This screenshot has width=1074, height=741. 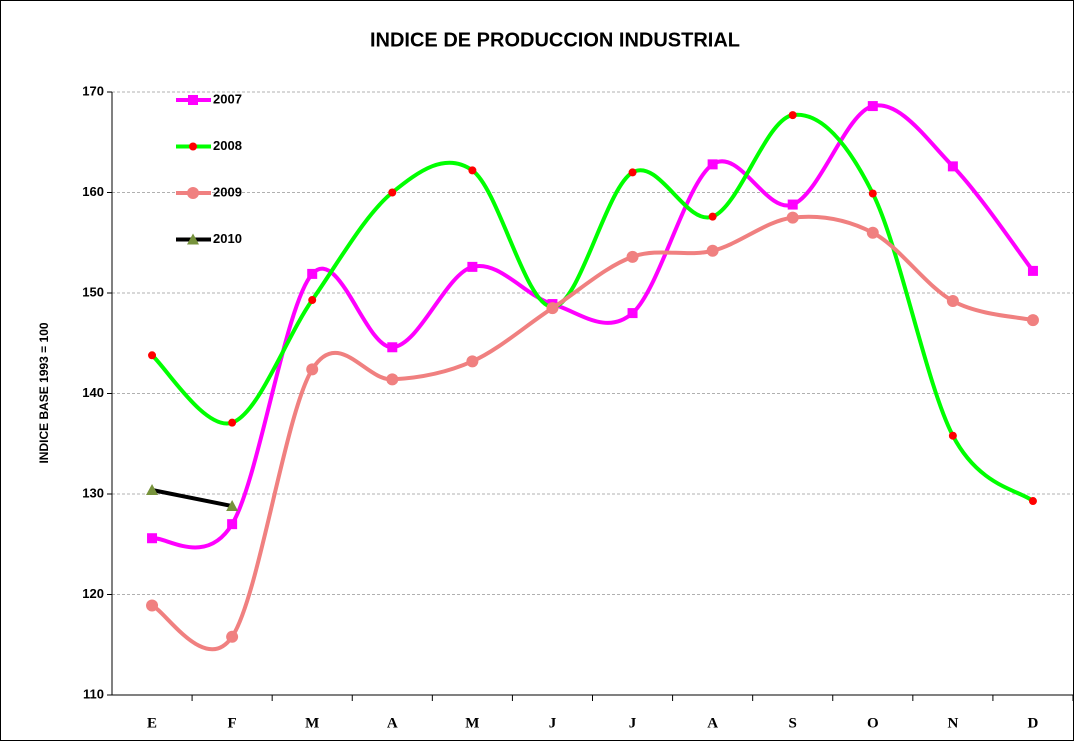 What do you see at coordinates (1033, 723) in the screenshot?
I see `x-tick-label: D` at bounding box center [1033, 723].